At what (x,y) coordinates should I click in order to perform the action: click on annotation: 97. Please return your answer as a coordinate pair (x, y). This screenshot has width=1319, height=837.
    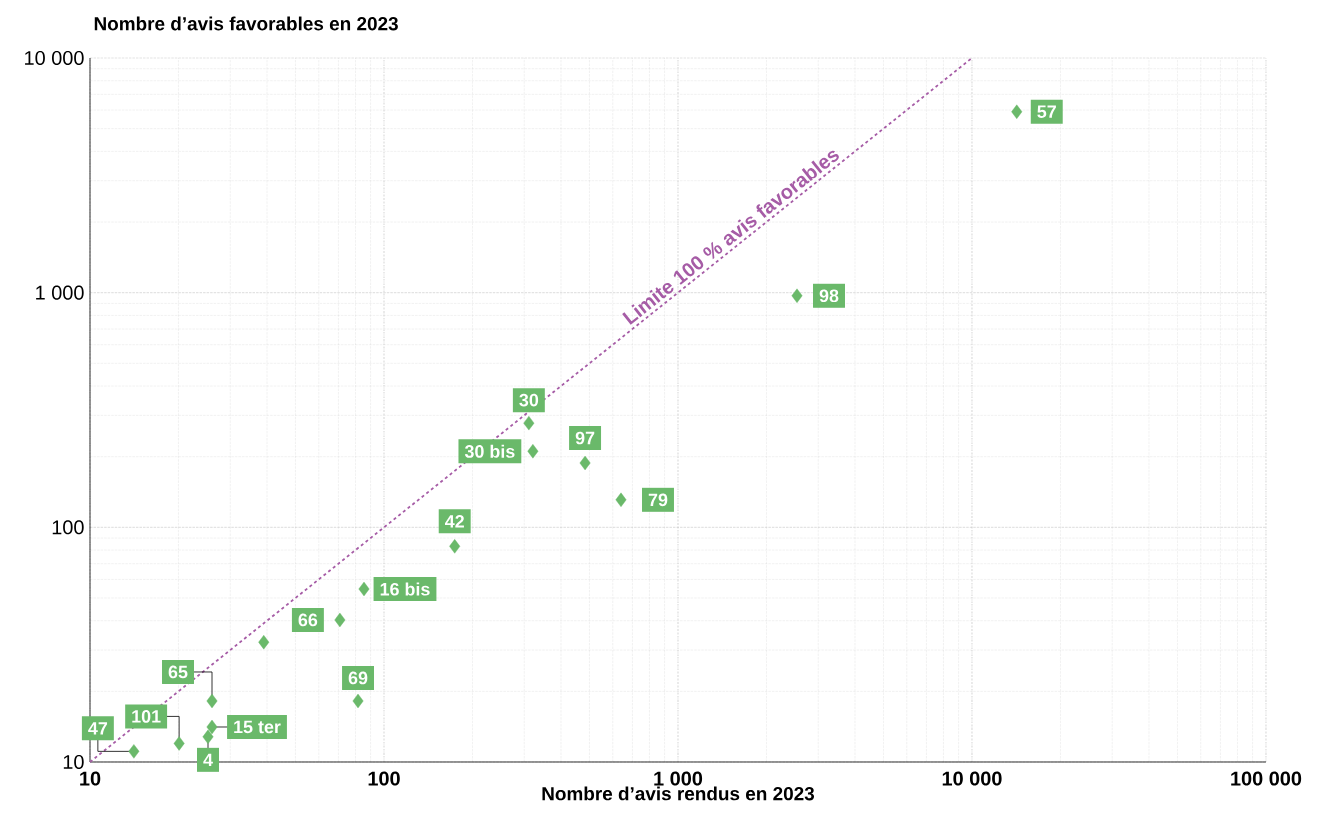
    Looking at the image, I should click on (585, 438).